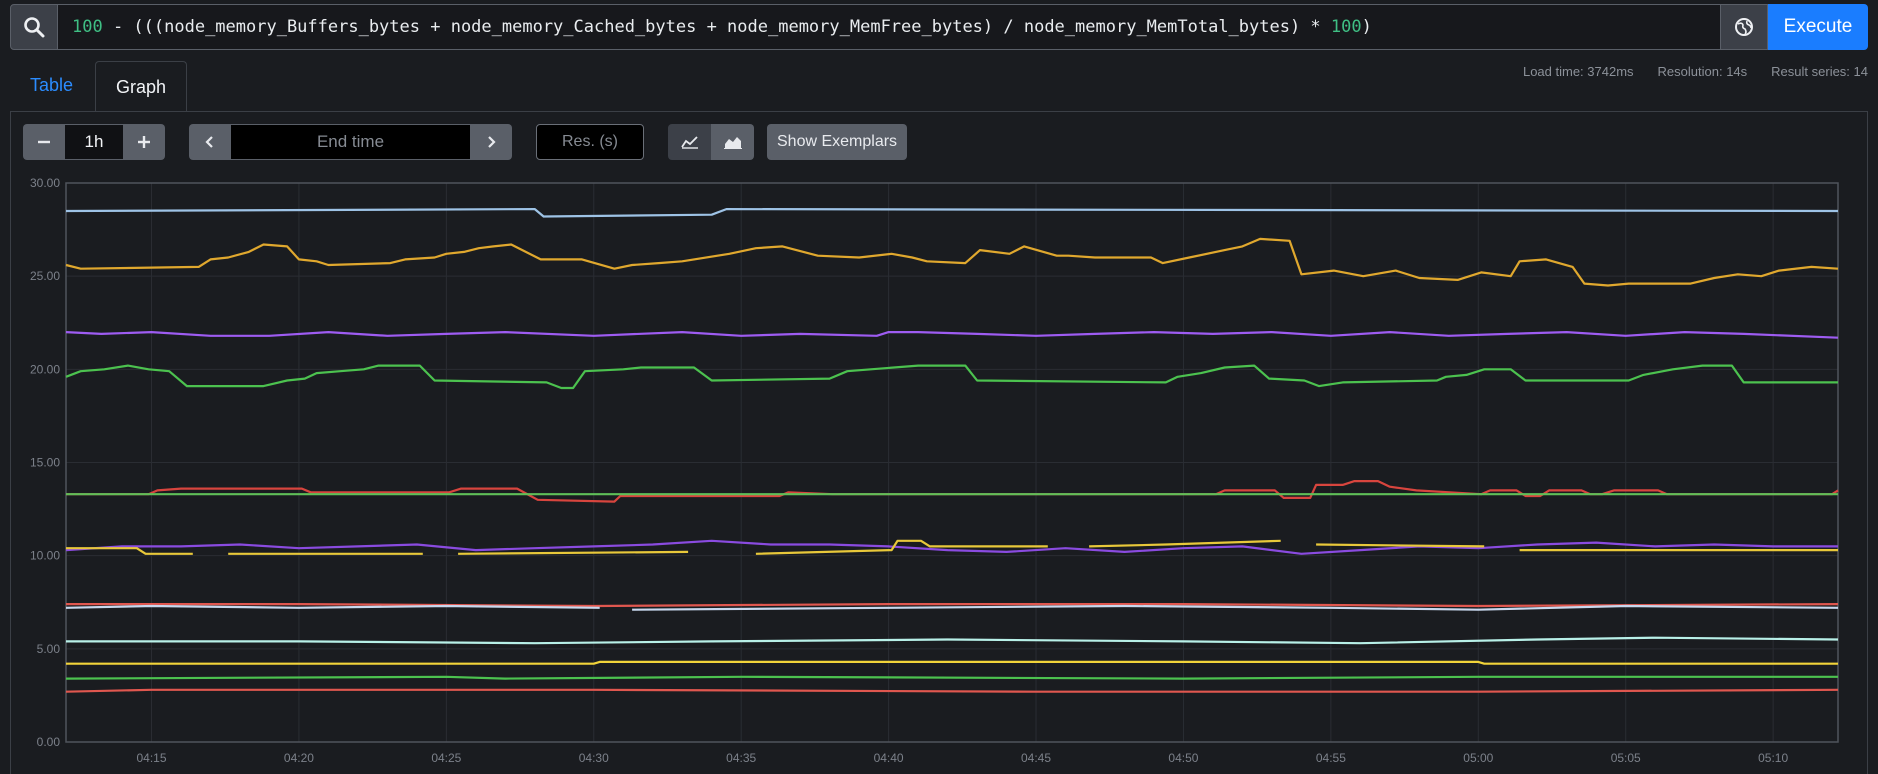 This screenshot has height=774, width=1878. I want to click on execute-button: Execute, so click(1818, 27).